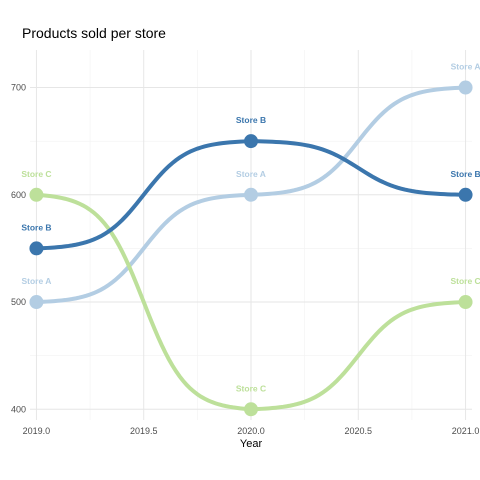  I want to click on x-tick-label: 2021.0, so click(466, 431).